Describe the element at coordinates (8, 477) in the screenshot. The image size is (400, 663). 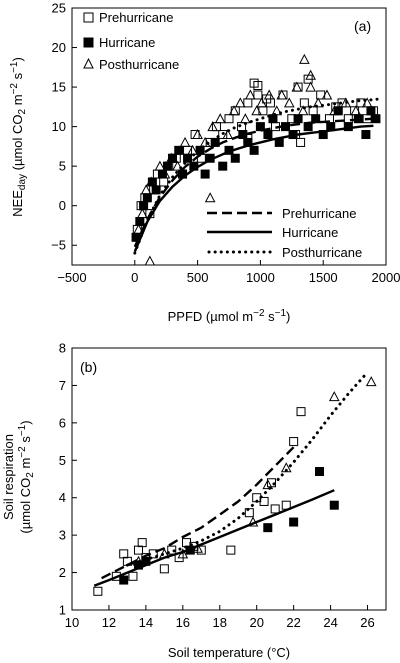
I see `y-axis-label-b-line1: Soil respiration` at that location.